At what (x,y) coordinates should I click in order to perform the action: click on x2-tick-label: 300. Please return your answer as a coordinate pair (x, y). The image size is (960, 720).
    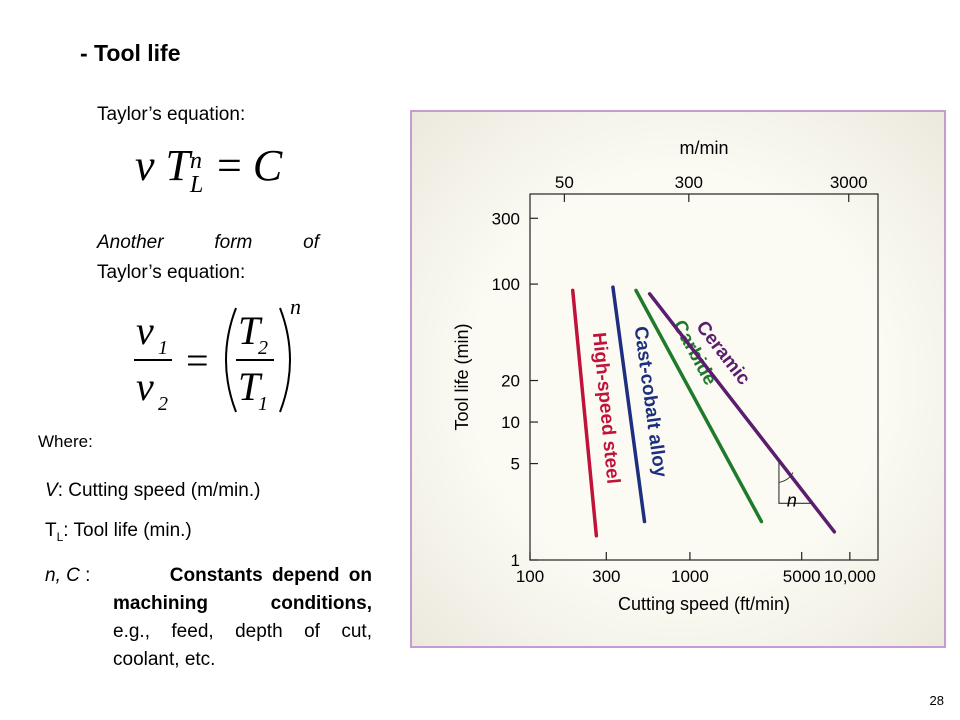
    Looking at the image, I should click on (689, 182).